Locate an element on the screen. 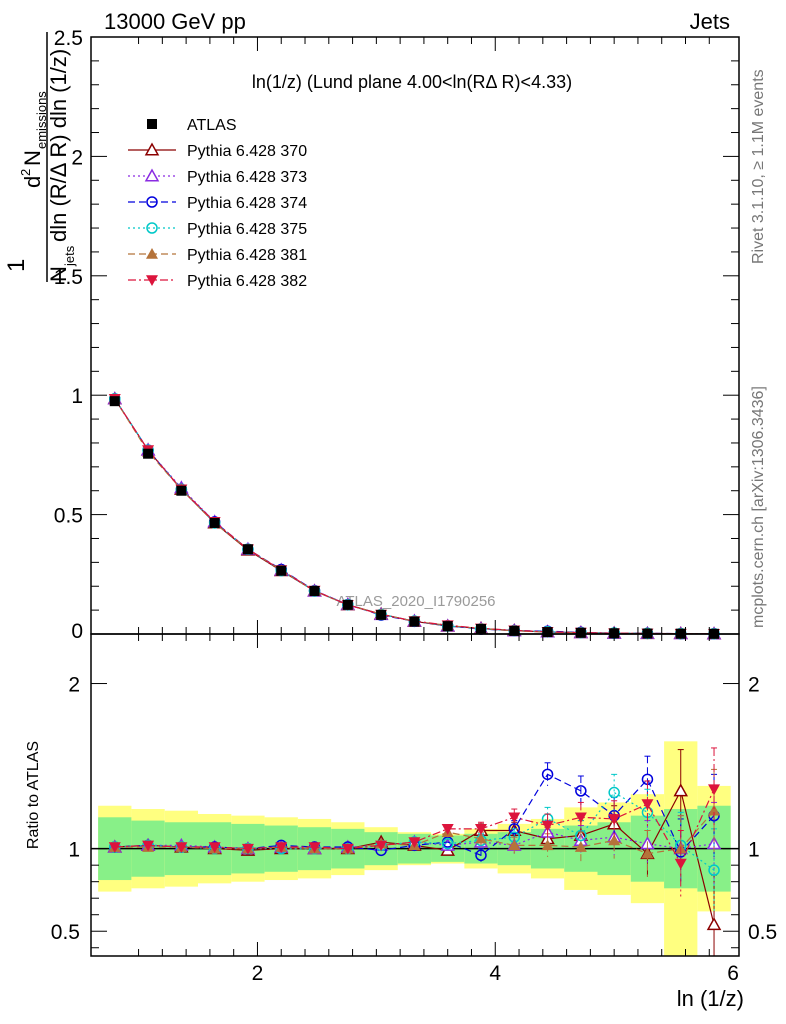 The width and height of the screenshot is (786, 1024). y-tick-label-ratio-right: 2 is located at coordinates (754, 685).